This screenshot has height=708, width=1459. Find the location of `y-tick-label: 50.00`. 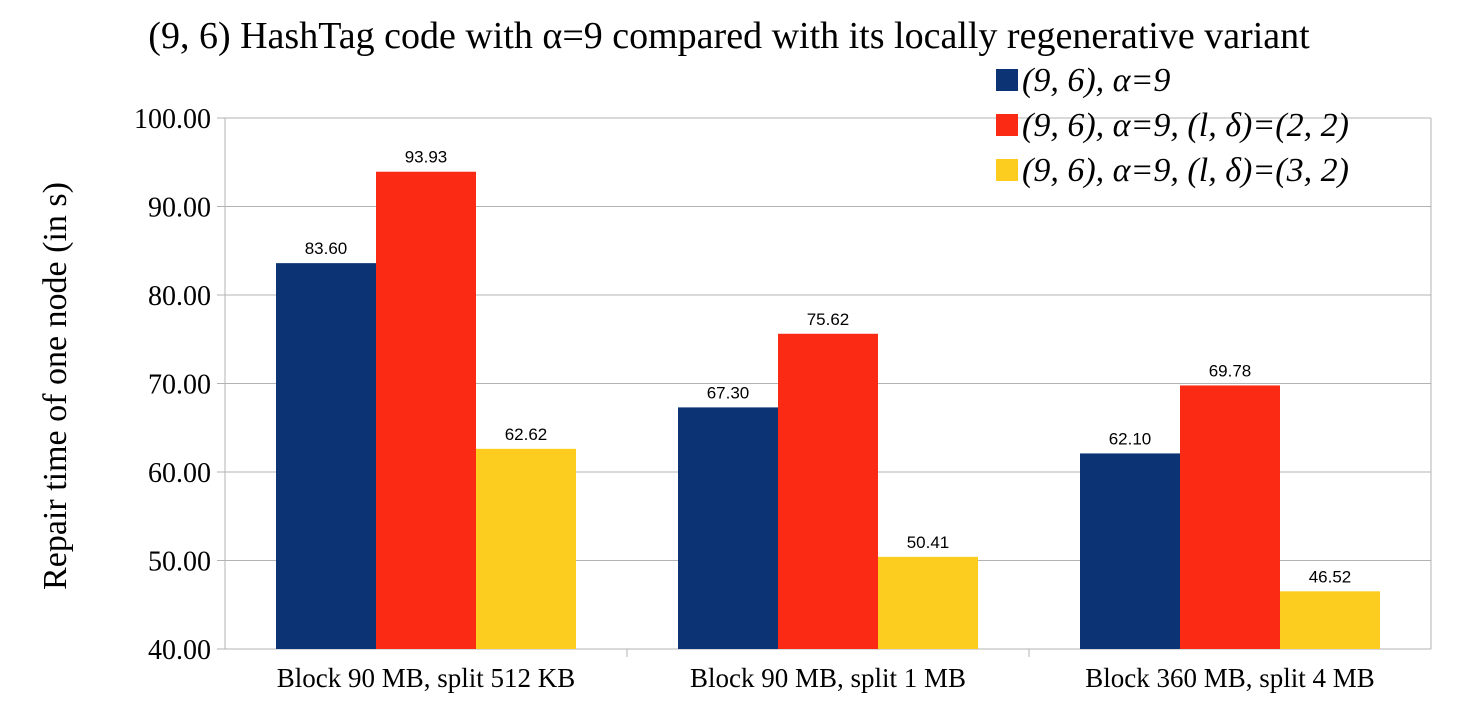

y-tick-label: 50.00 is located at coordinates (179, 562).